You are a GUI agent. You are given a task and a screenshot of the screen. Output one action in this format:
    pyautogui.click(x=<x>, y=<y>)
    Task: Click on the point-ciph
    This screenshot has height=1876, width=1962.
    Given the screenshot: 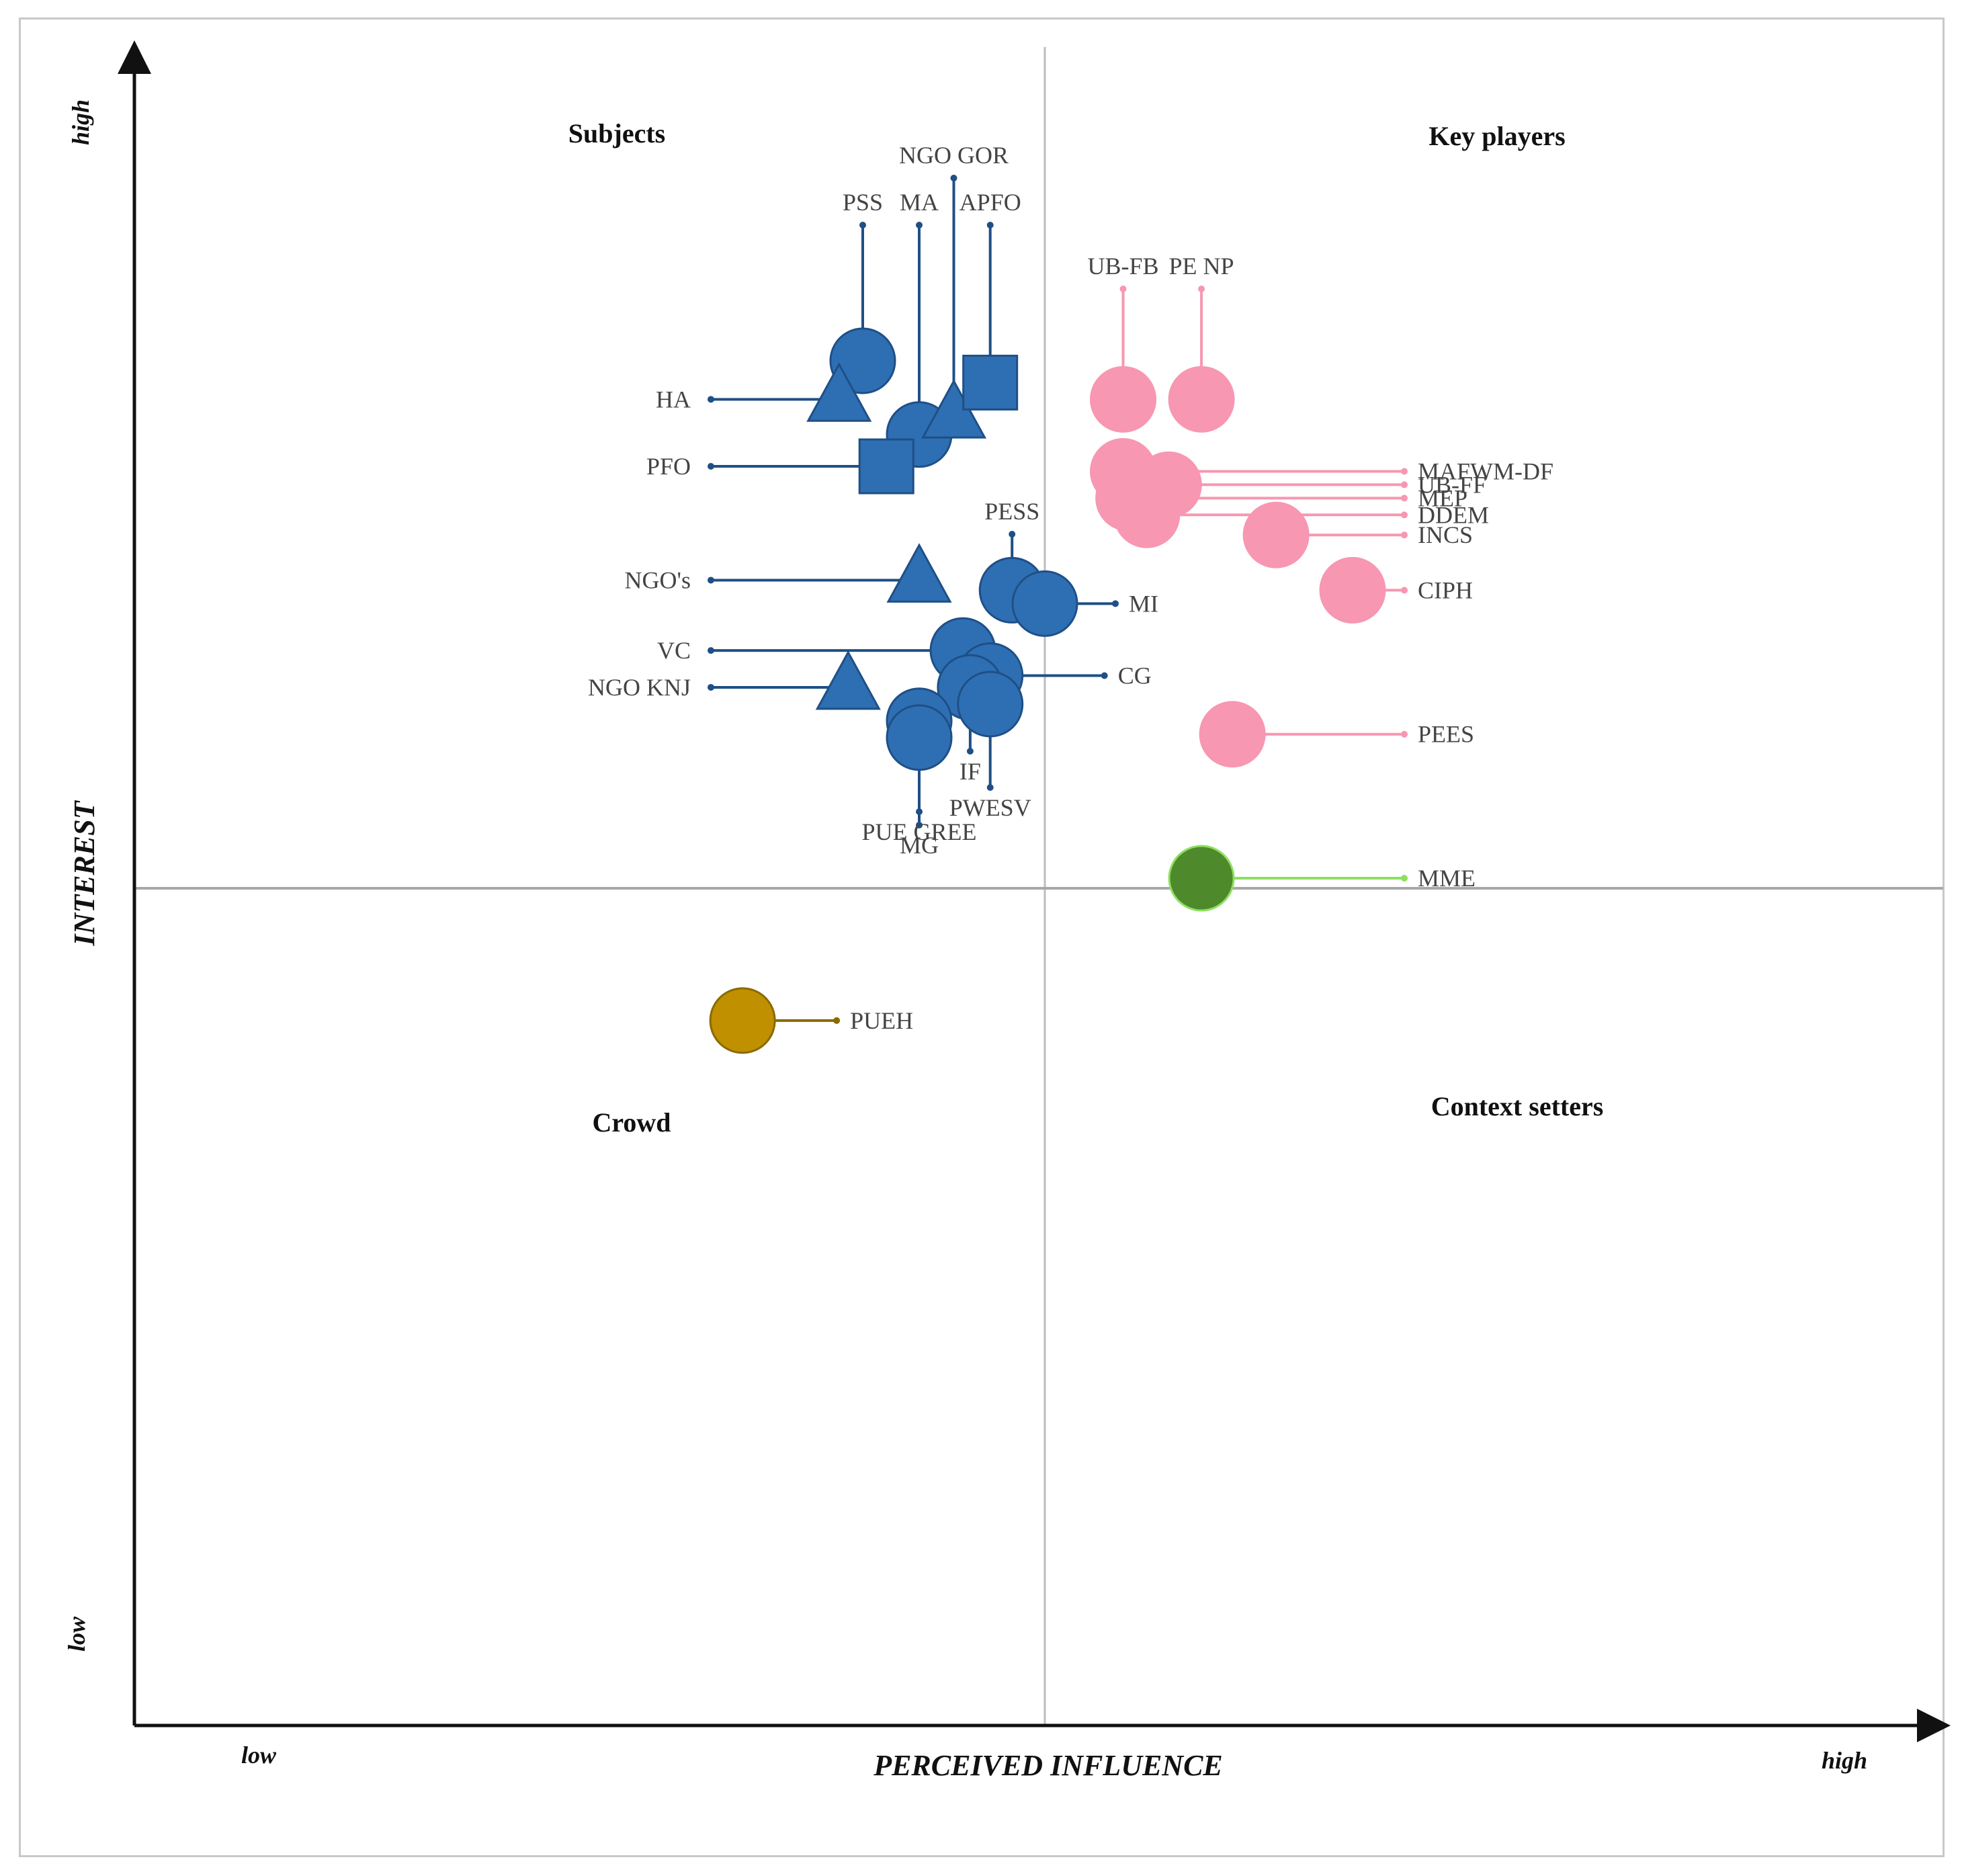 What is the action you would take?
    pyautogui.click(x=1353, y=590)
    